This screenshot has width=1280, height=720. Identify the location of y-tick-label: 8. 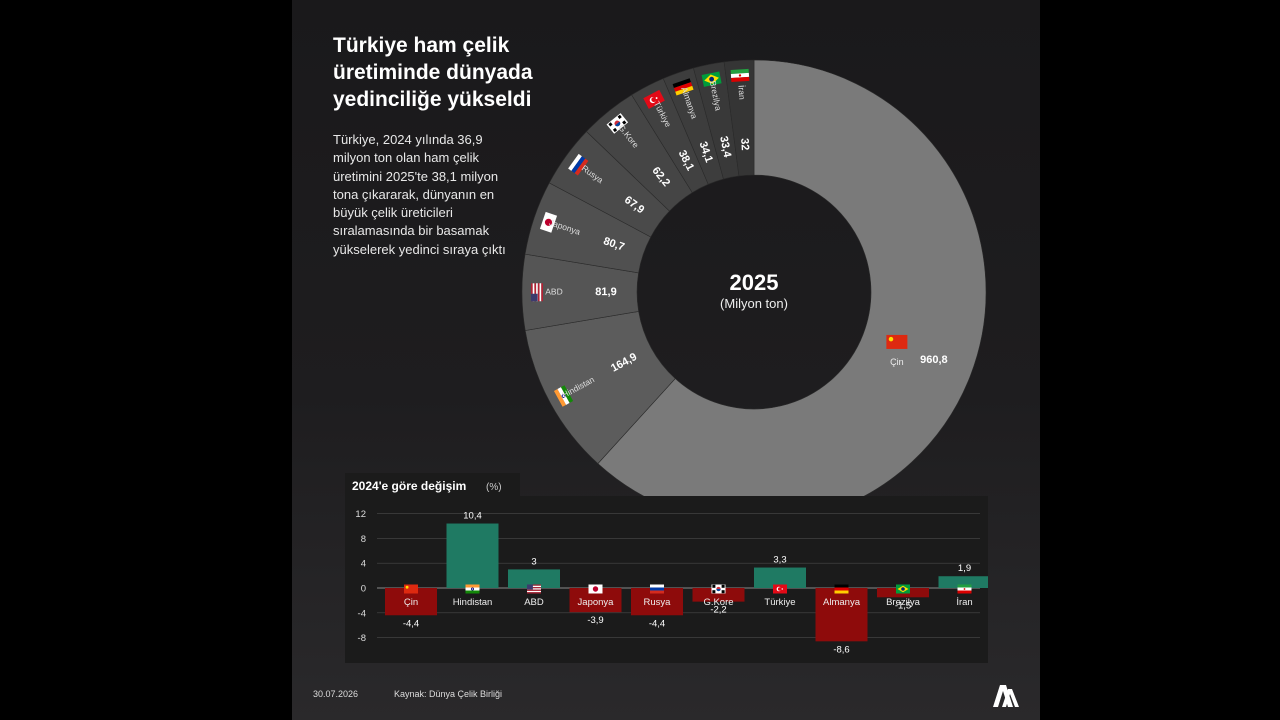
(363, 539).